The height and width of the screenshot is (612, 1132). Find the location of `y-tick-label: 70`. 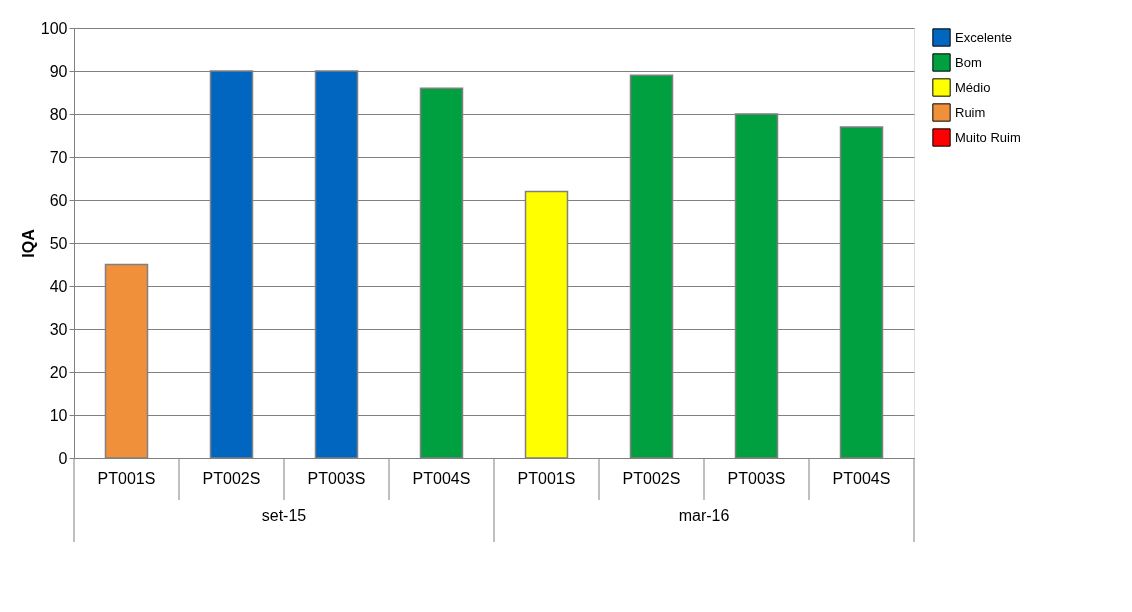

y-tick-label: 70 is located at coordinates (58, 157).